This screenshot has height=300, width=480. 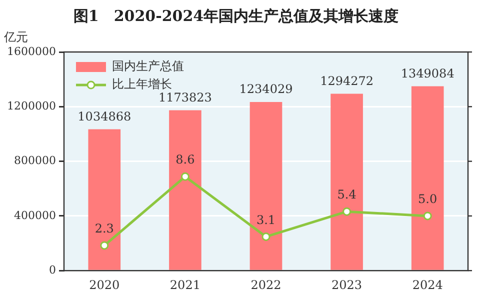 What do you see at coordinates (142, 84) in the screenshot?
I see `legend-label: 比上年增长` at bounding box center [142, 84].